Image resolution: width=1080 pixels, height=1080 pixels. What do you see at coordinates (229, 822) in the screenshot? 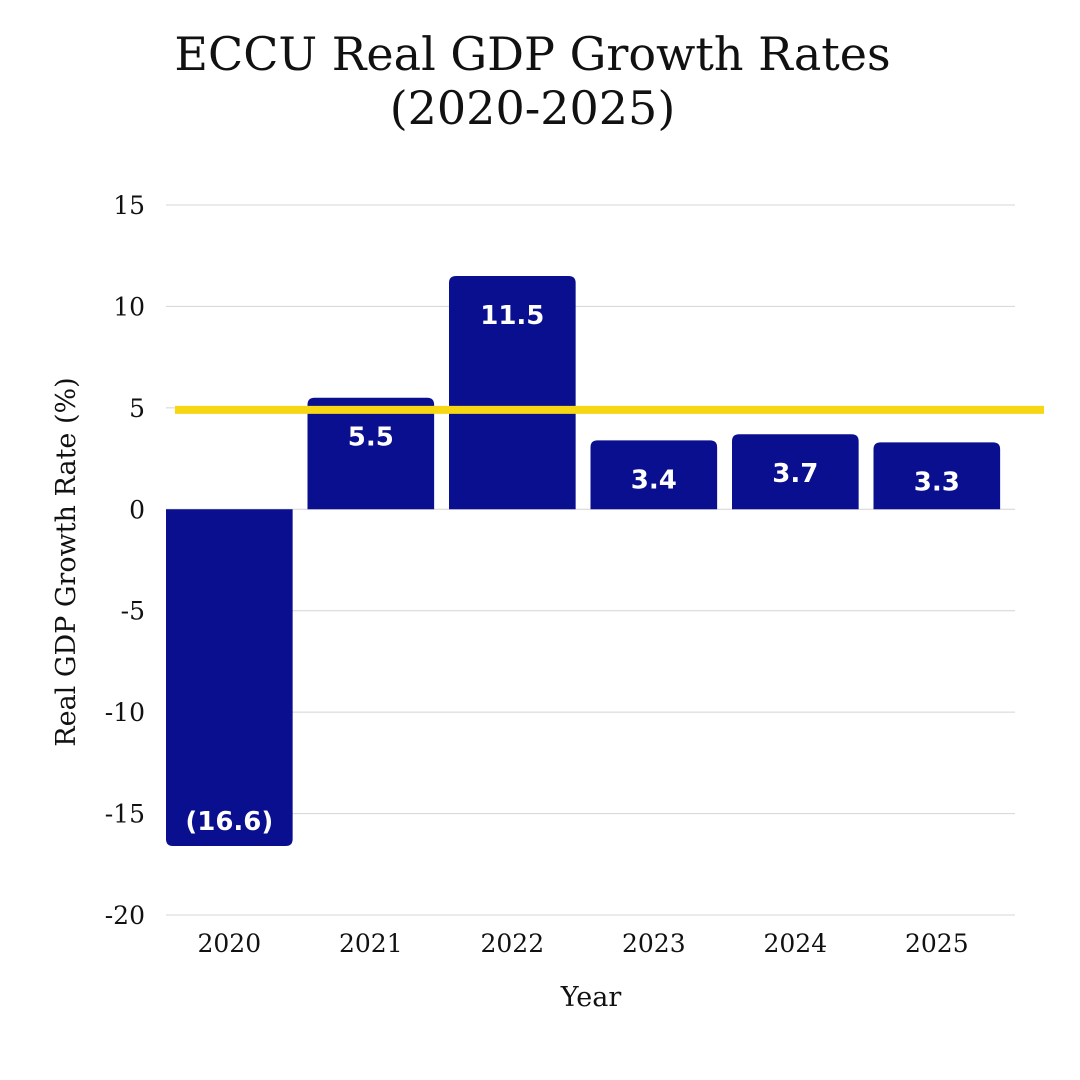
I see `data-label-2020: (16.6)` at bounding box center [229, 822].